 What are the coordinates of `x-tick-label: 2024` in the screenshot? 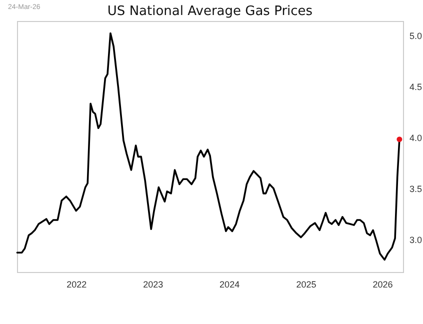 It's located at (230, 285).